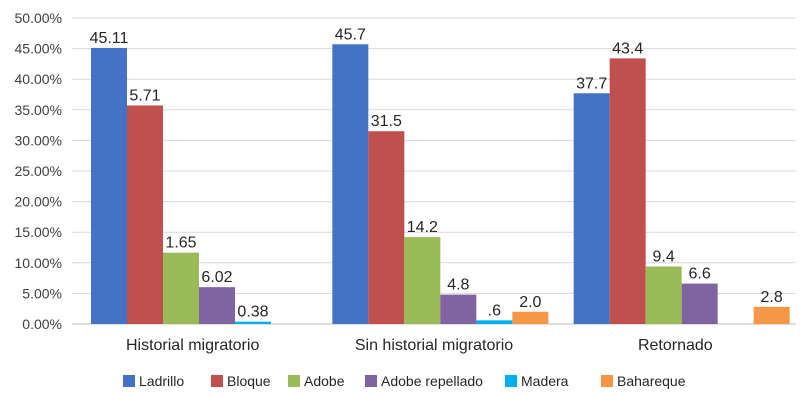  What do you see at coordinates (324, 381) in the screenshot?
I see `legend-label: Adobe` at bounding box center [324, 381].